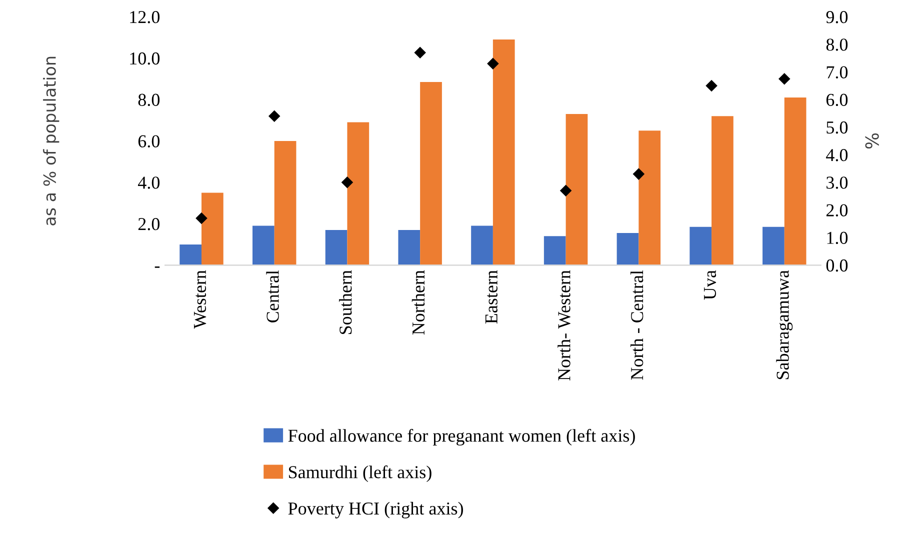  I want to click on y2-tick-label: 1.0, so click(837, 238).